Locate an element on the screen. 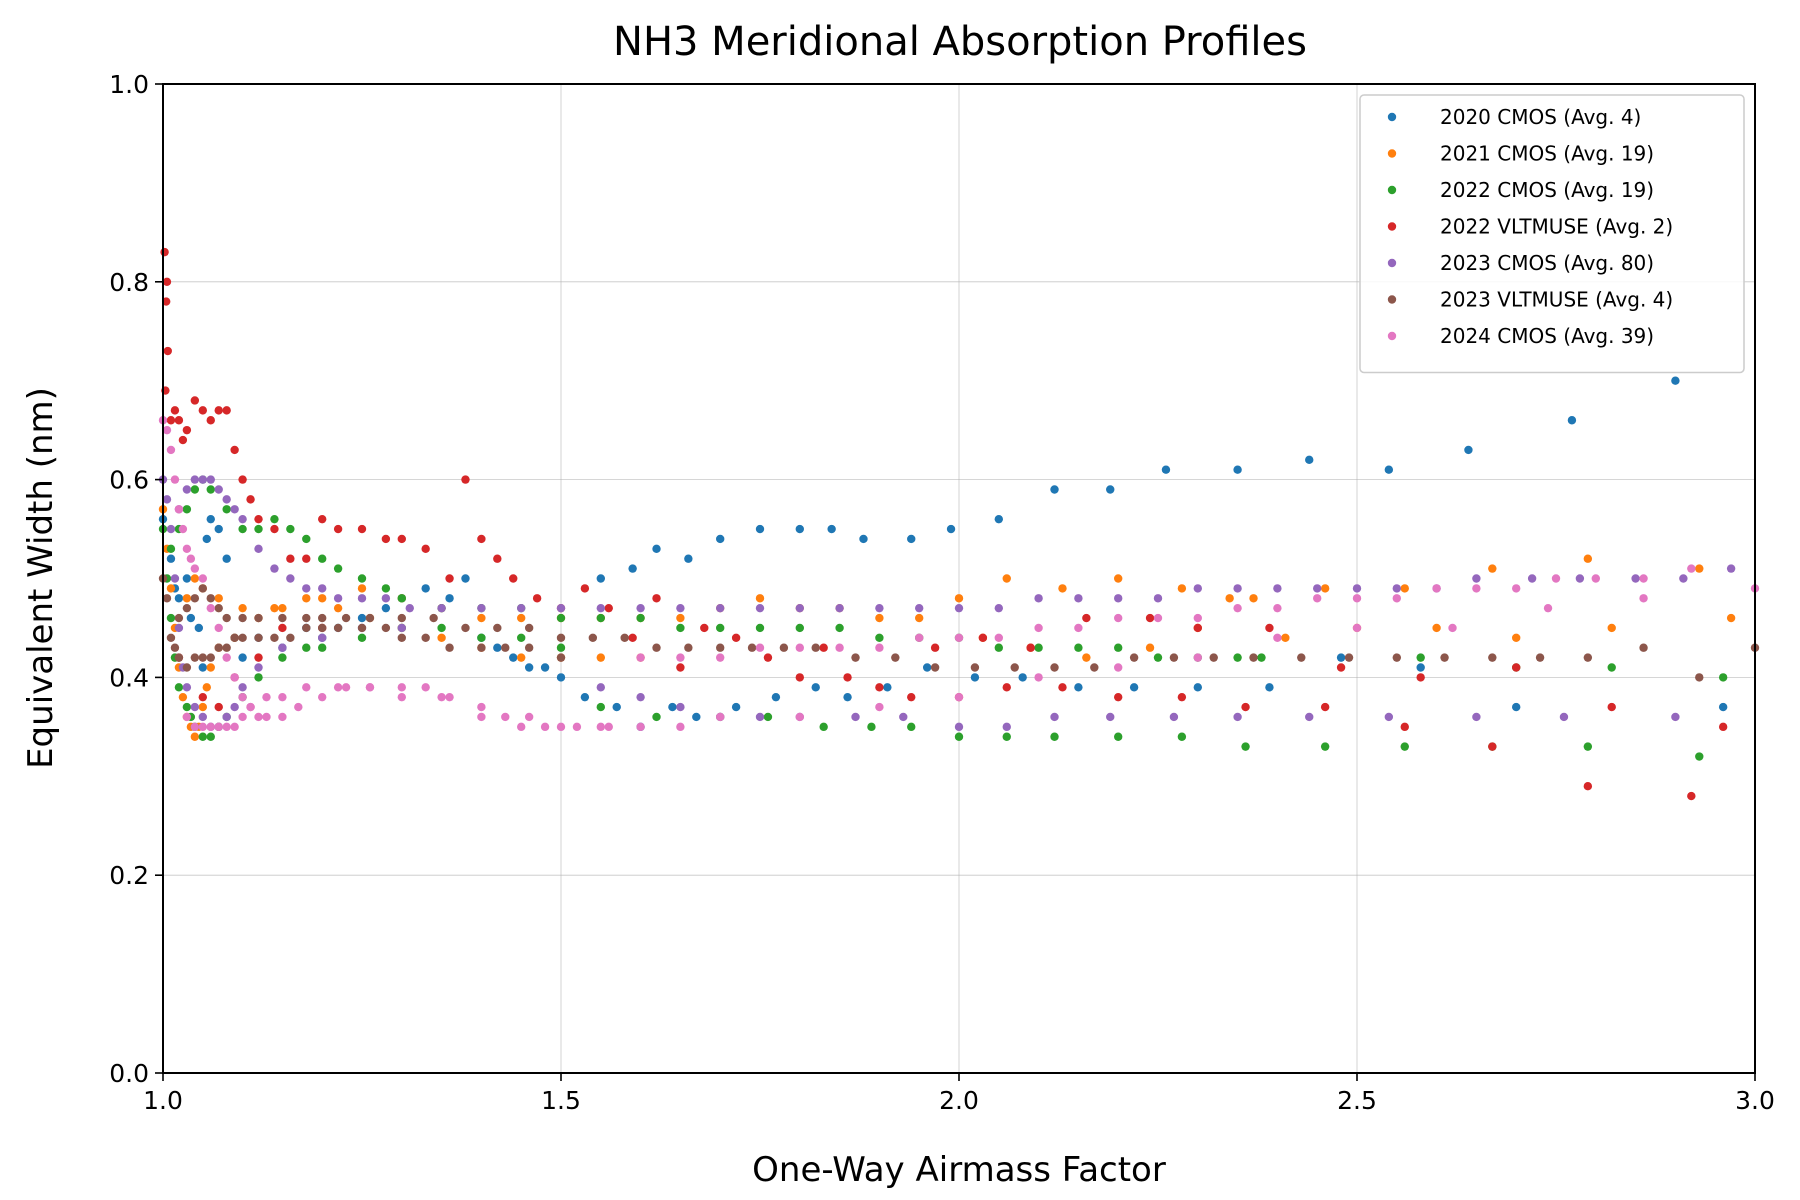 The height and width of the screenshot is (1200, 1800). legend-marker is located at coordinates (1392, 153).